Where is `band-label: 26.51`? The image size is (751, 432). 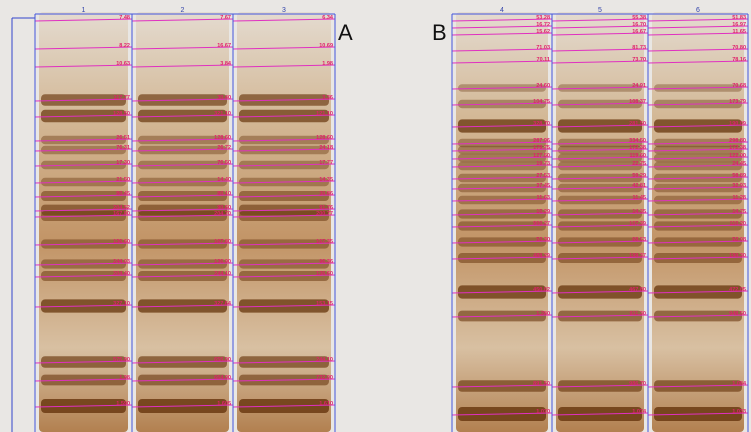 band-label: 26.51 is located at coordinates (123, 138).